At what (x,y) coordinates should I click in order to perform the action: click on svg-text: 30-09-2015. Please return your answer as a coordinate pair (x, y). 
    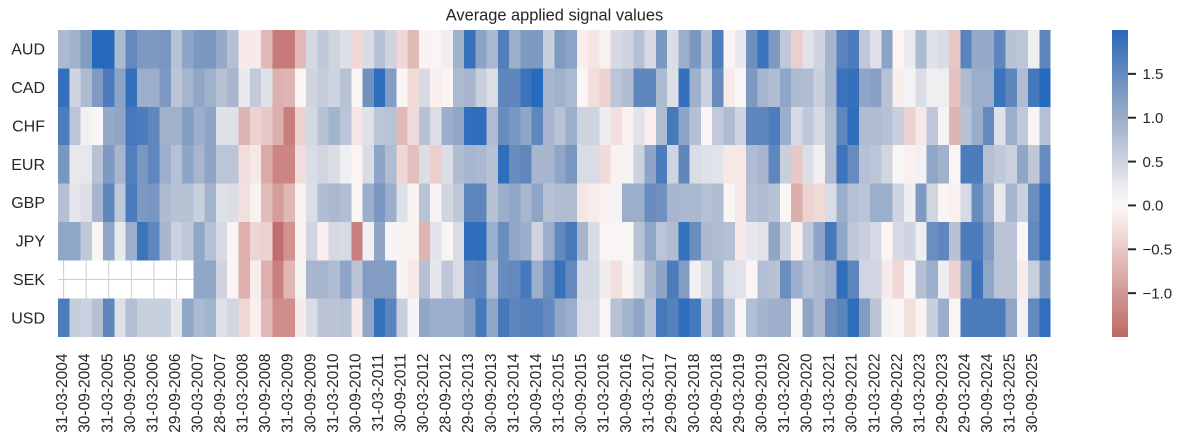
    Looking at the image, I should click on (581, 393).